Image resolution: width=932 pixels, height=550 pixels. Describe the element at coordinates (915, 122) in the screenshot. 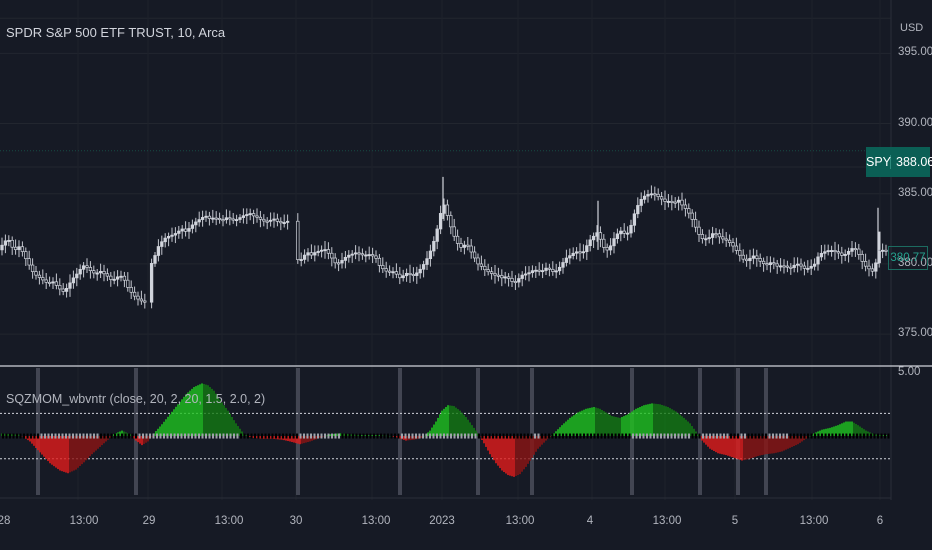

I see `y-tick-label: 390.00` at that location.